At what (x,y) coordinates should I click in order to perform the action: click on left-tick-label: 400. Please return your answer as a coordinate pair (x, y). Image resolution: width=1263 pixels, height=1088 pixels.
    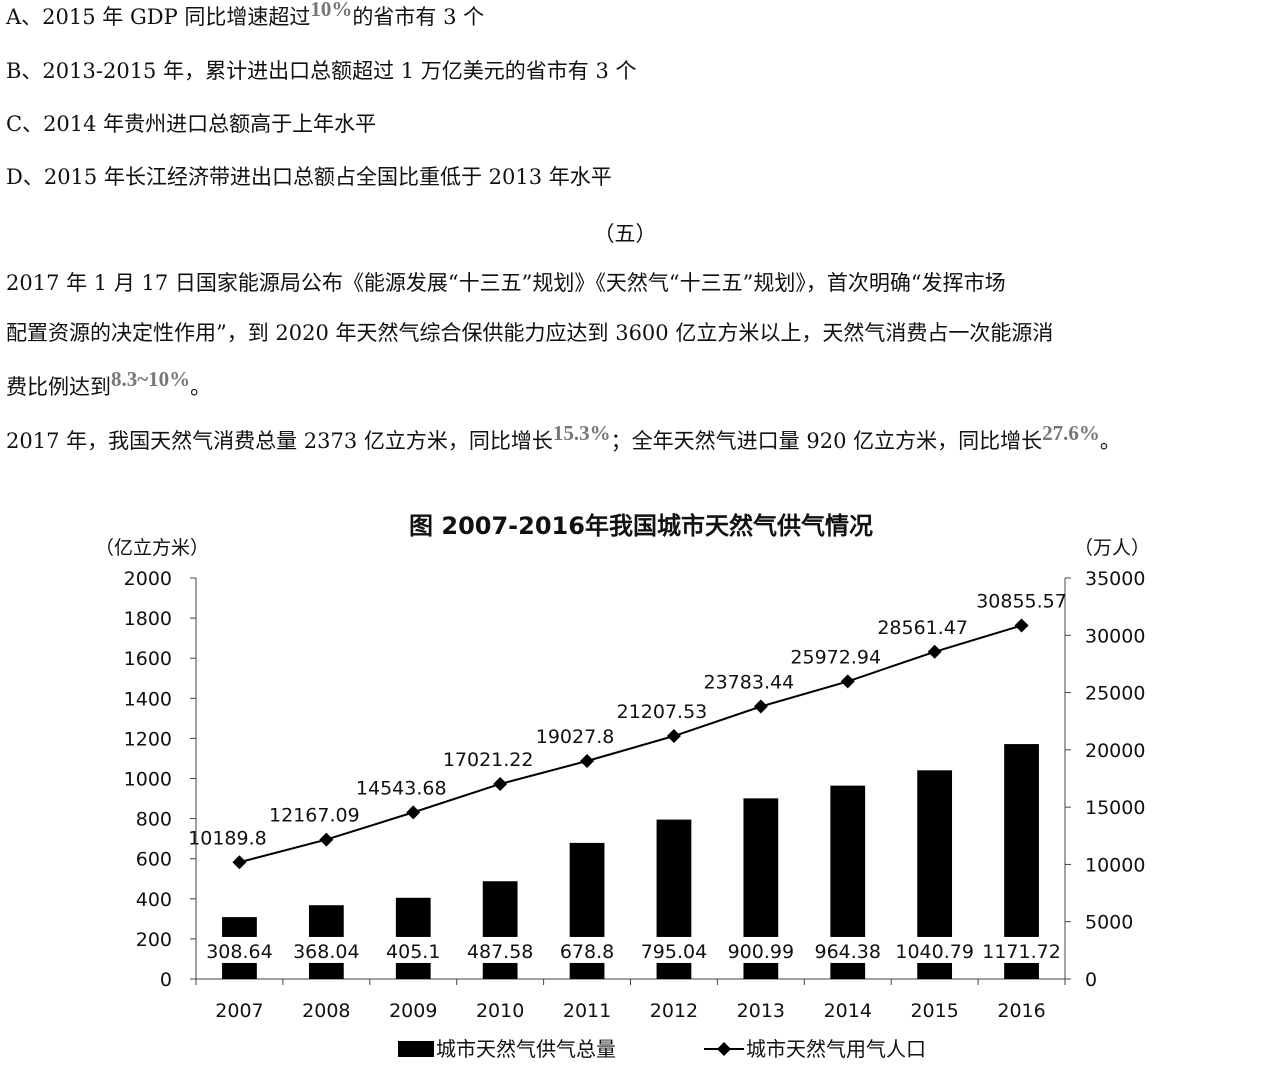
    Looking at the image, I should click on (154, 900).